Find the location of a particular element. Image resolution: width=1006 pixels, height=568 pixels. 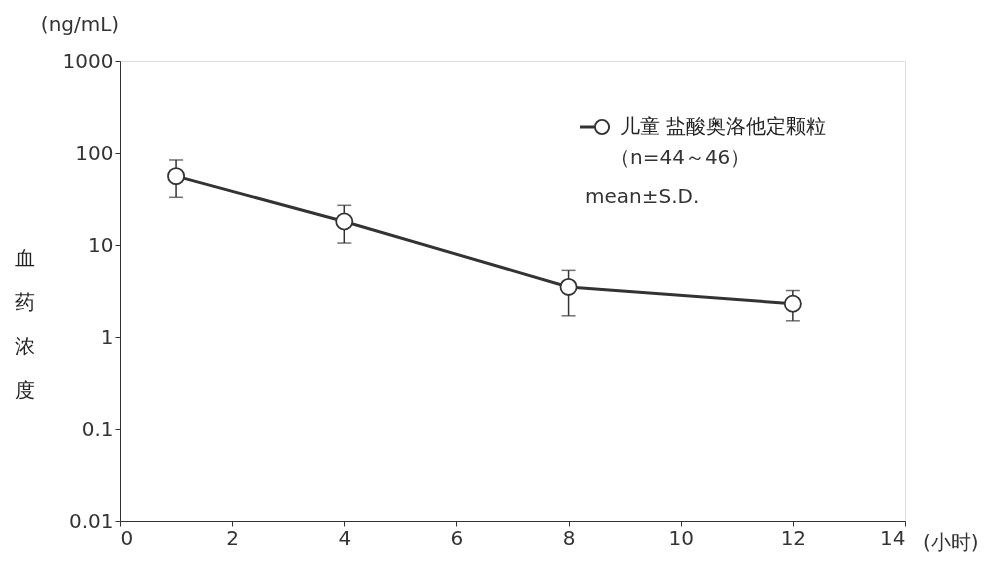

y-tick-label: 100 is located at coordinates (94, 152).